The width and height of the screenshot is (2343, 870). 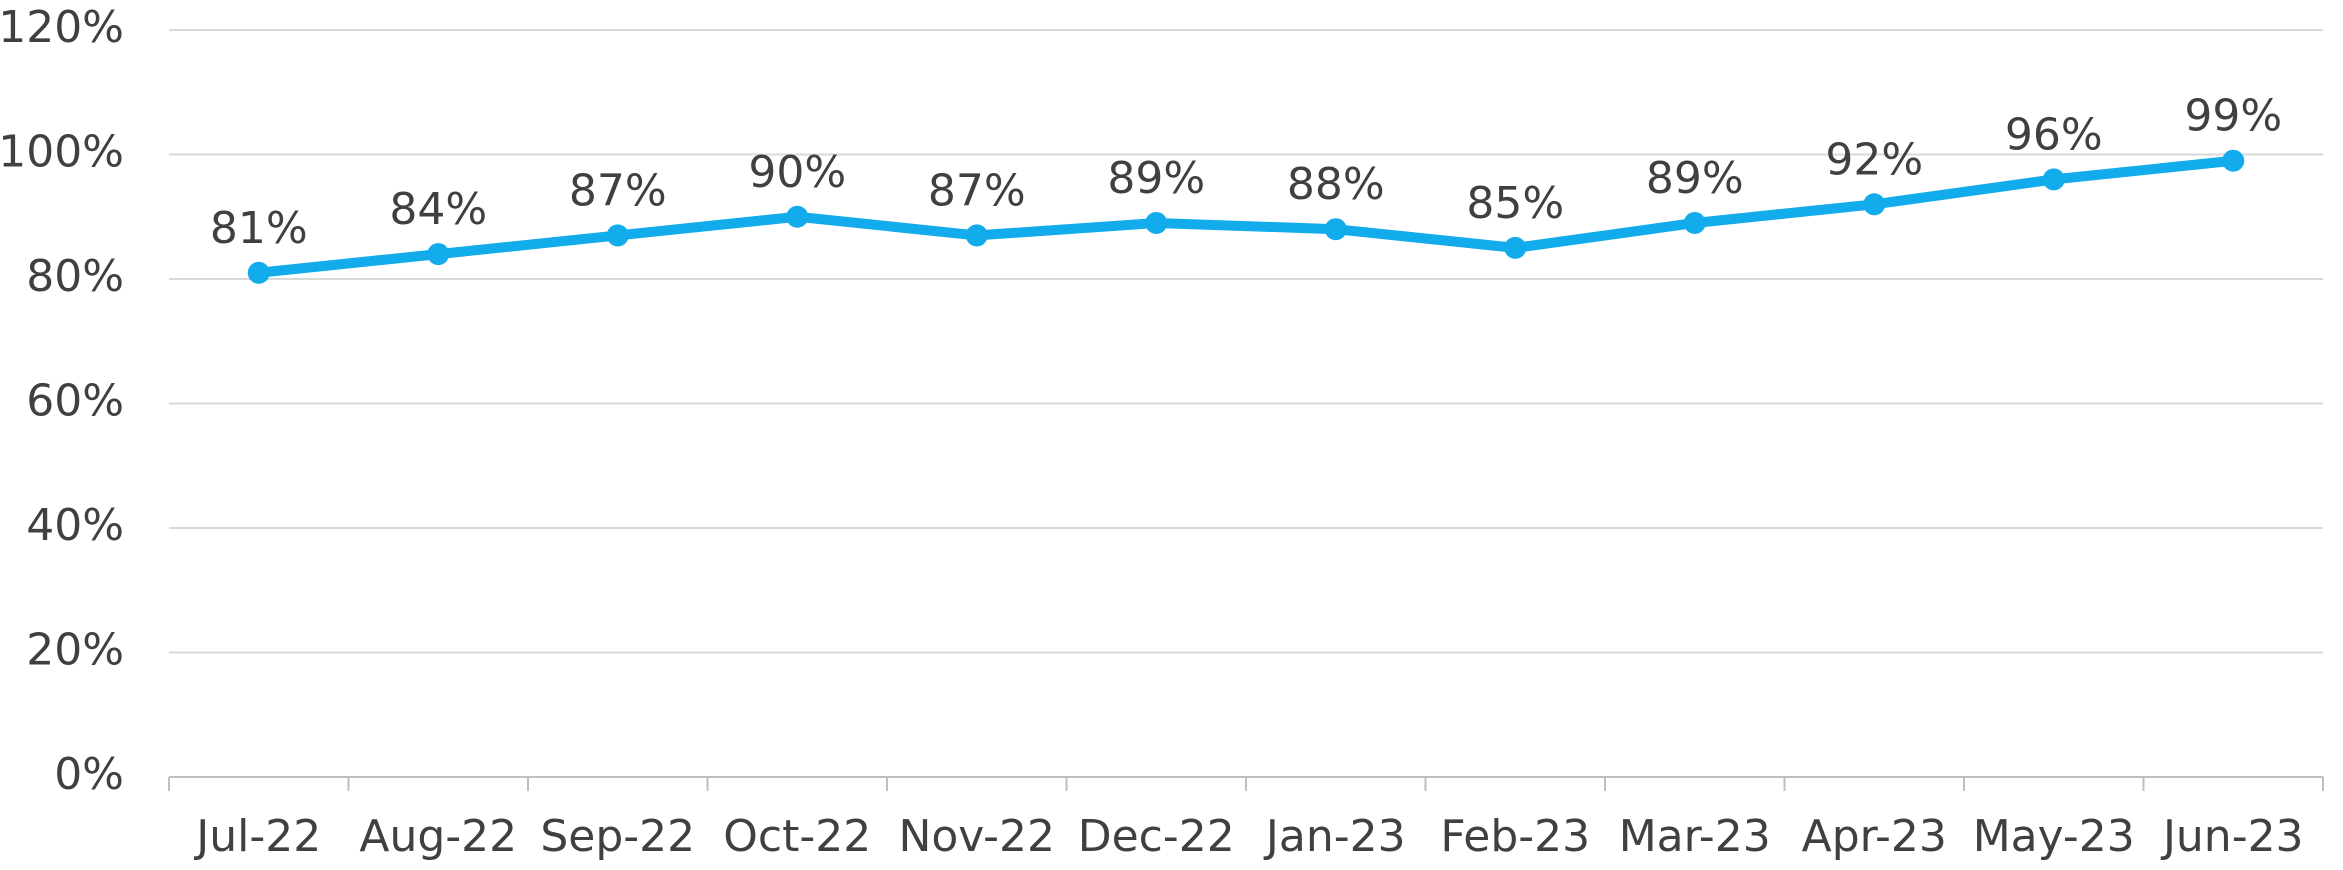 What do you see at coordinates (62, 27) in the screenshot?
I see `y-tick-label: 120%` at bounding box center [62, 27].